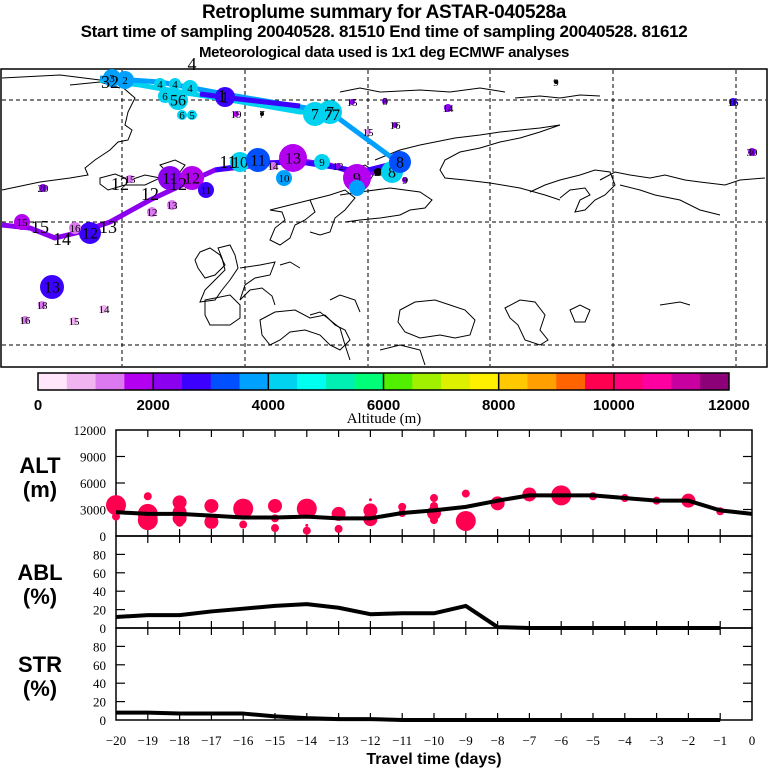  I want to click on y-tick-label: 20, so click(99, 610).